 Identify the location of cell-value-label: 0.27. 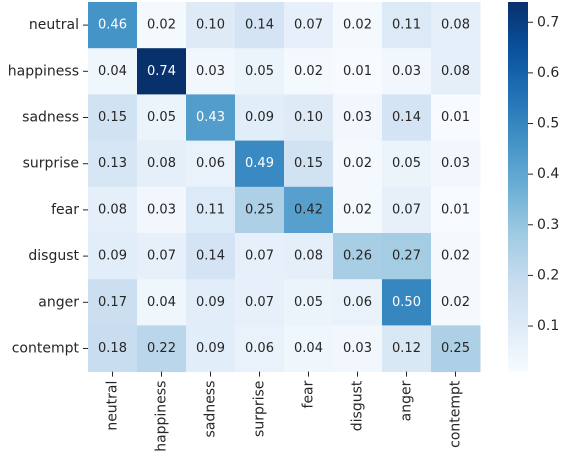
(406, 256).